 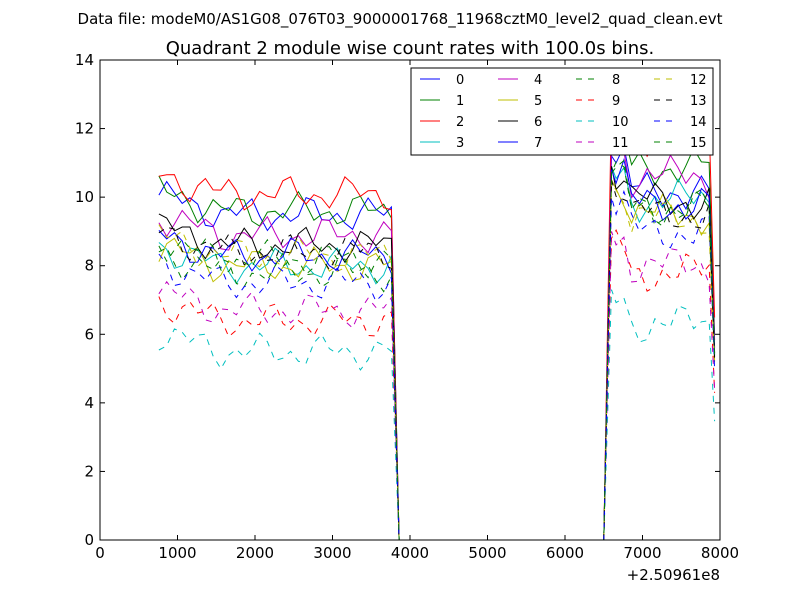 I want to click on legend-label-12: 12, so click(x=698, y=80).